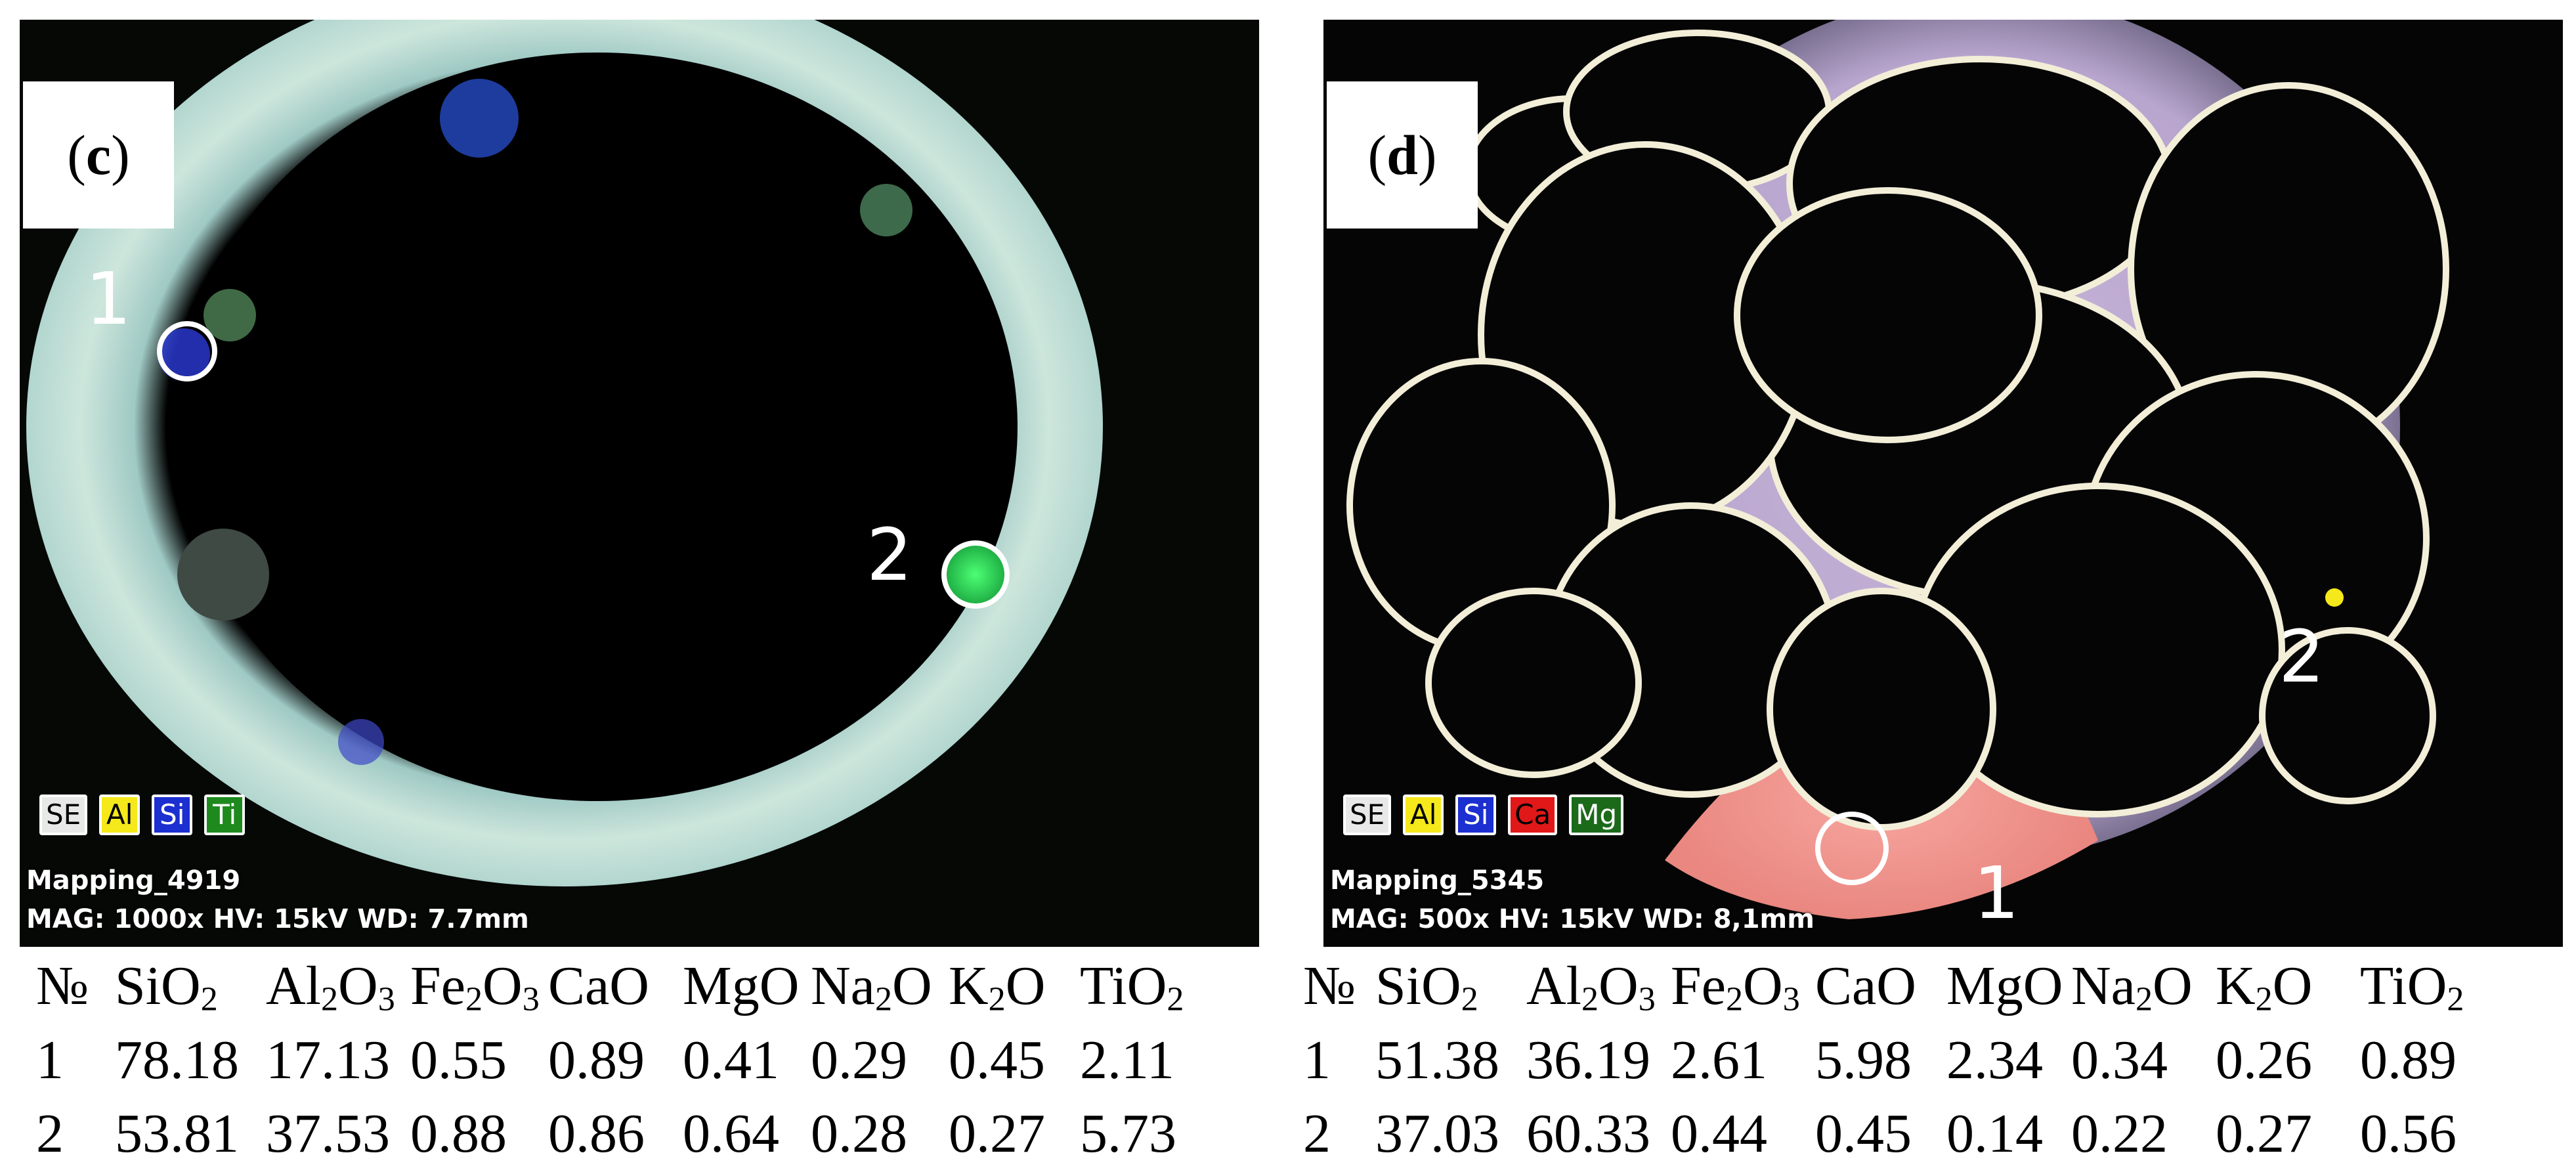  Describe the element at coordinates (328, 1061) in the screenshot. I see `table-cell: 17.13` at that location.